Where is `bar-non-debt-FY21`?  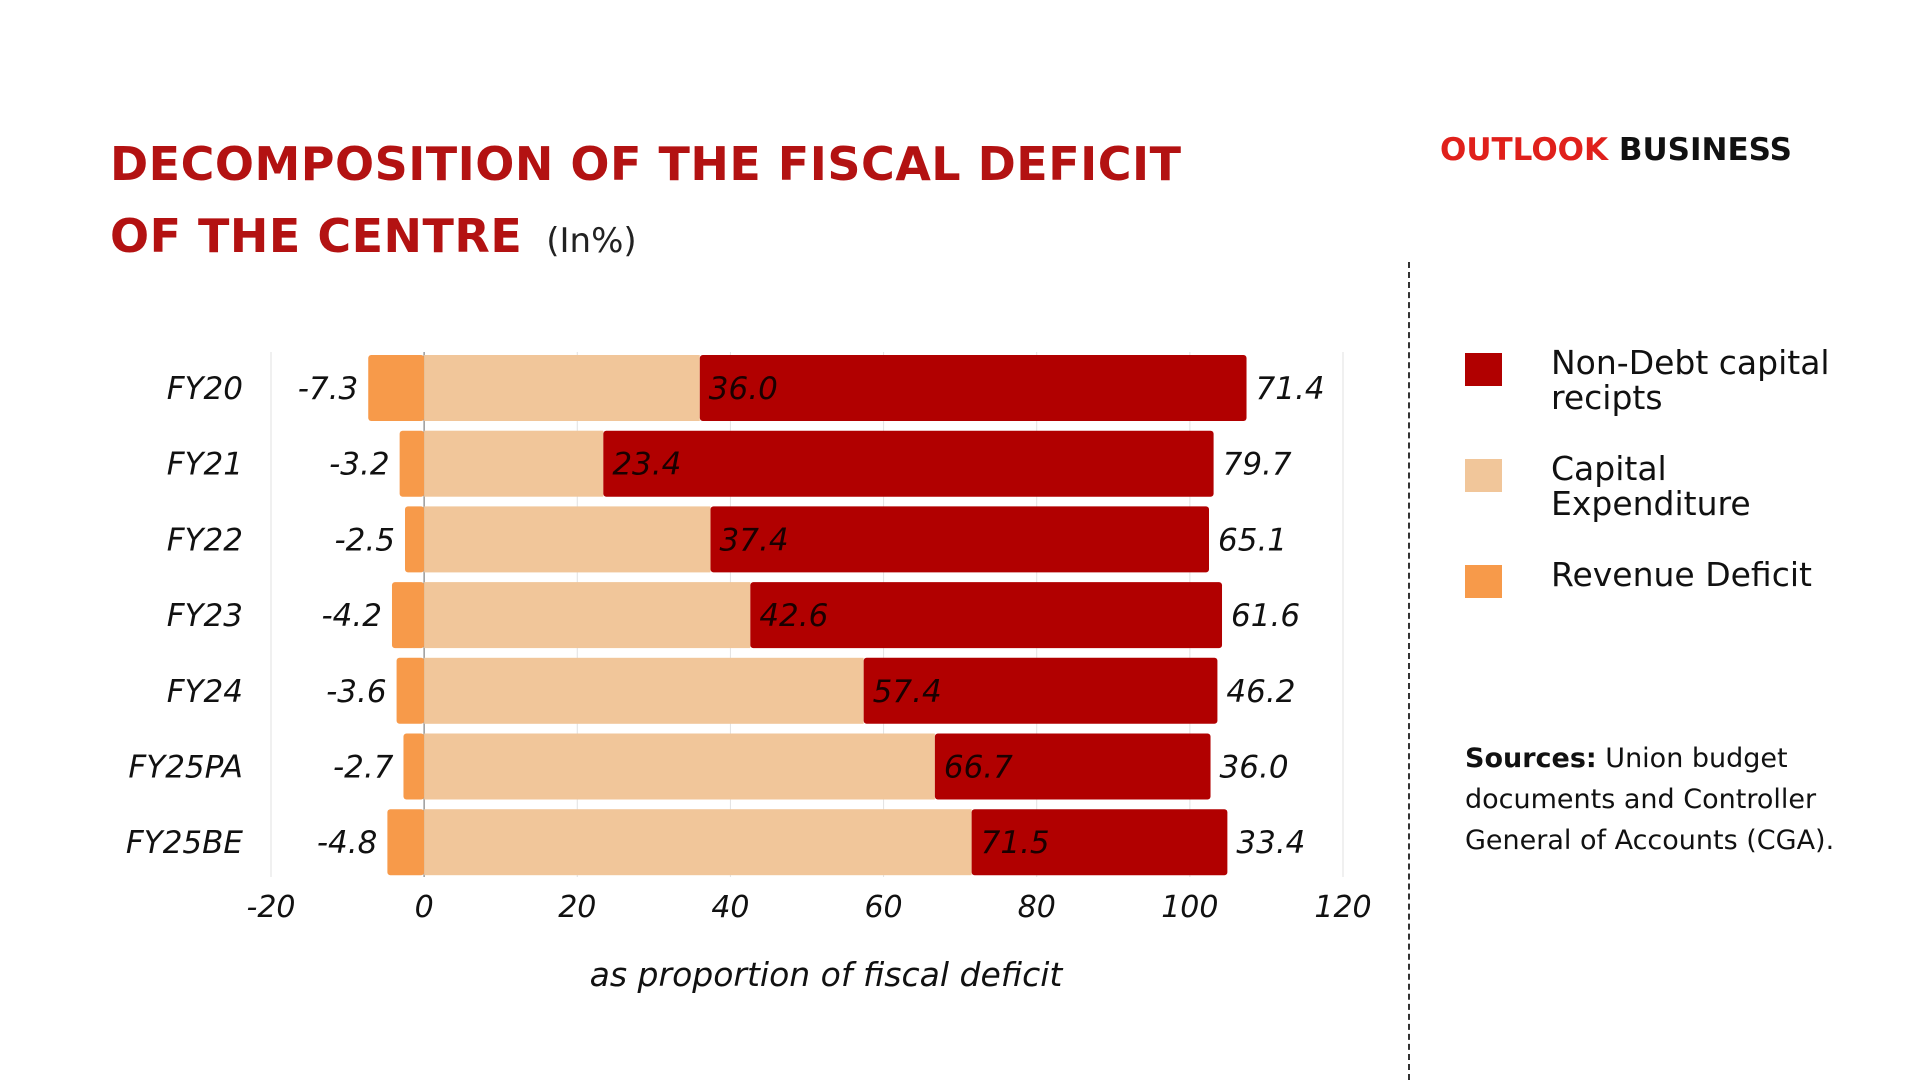
bar-non-debt-FY21 is located at coordinates (908, 463).